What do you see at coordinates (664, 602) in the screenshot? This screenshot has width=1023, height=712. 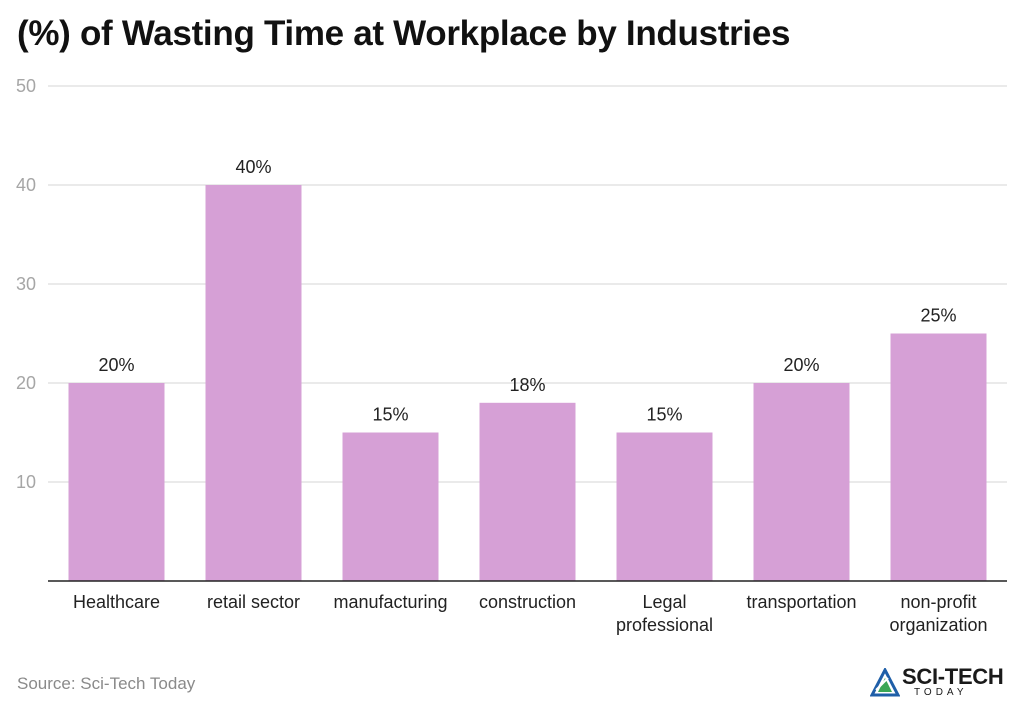 I see `x-tick-label: Legal` at bounding box center [664, 602].